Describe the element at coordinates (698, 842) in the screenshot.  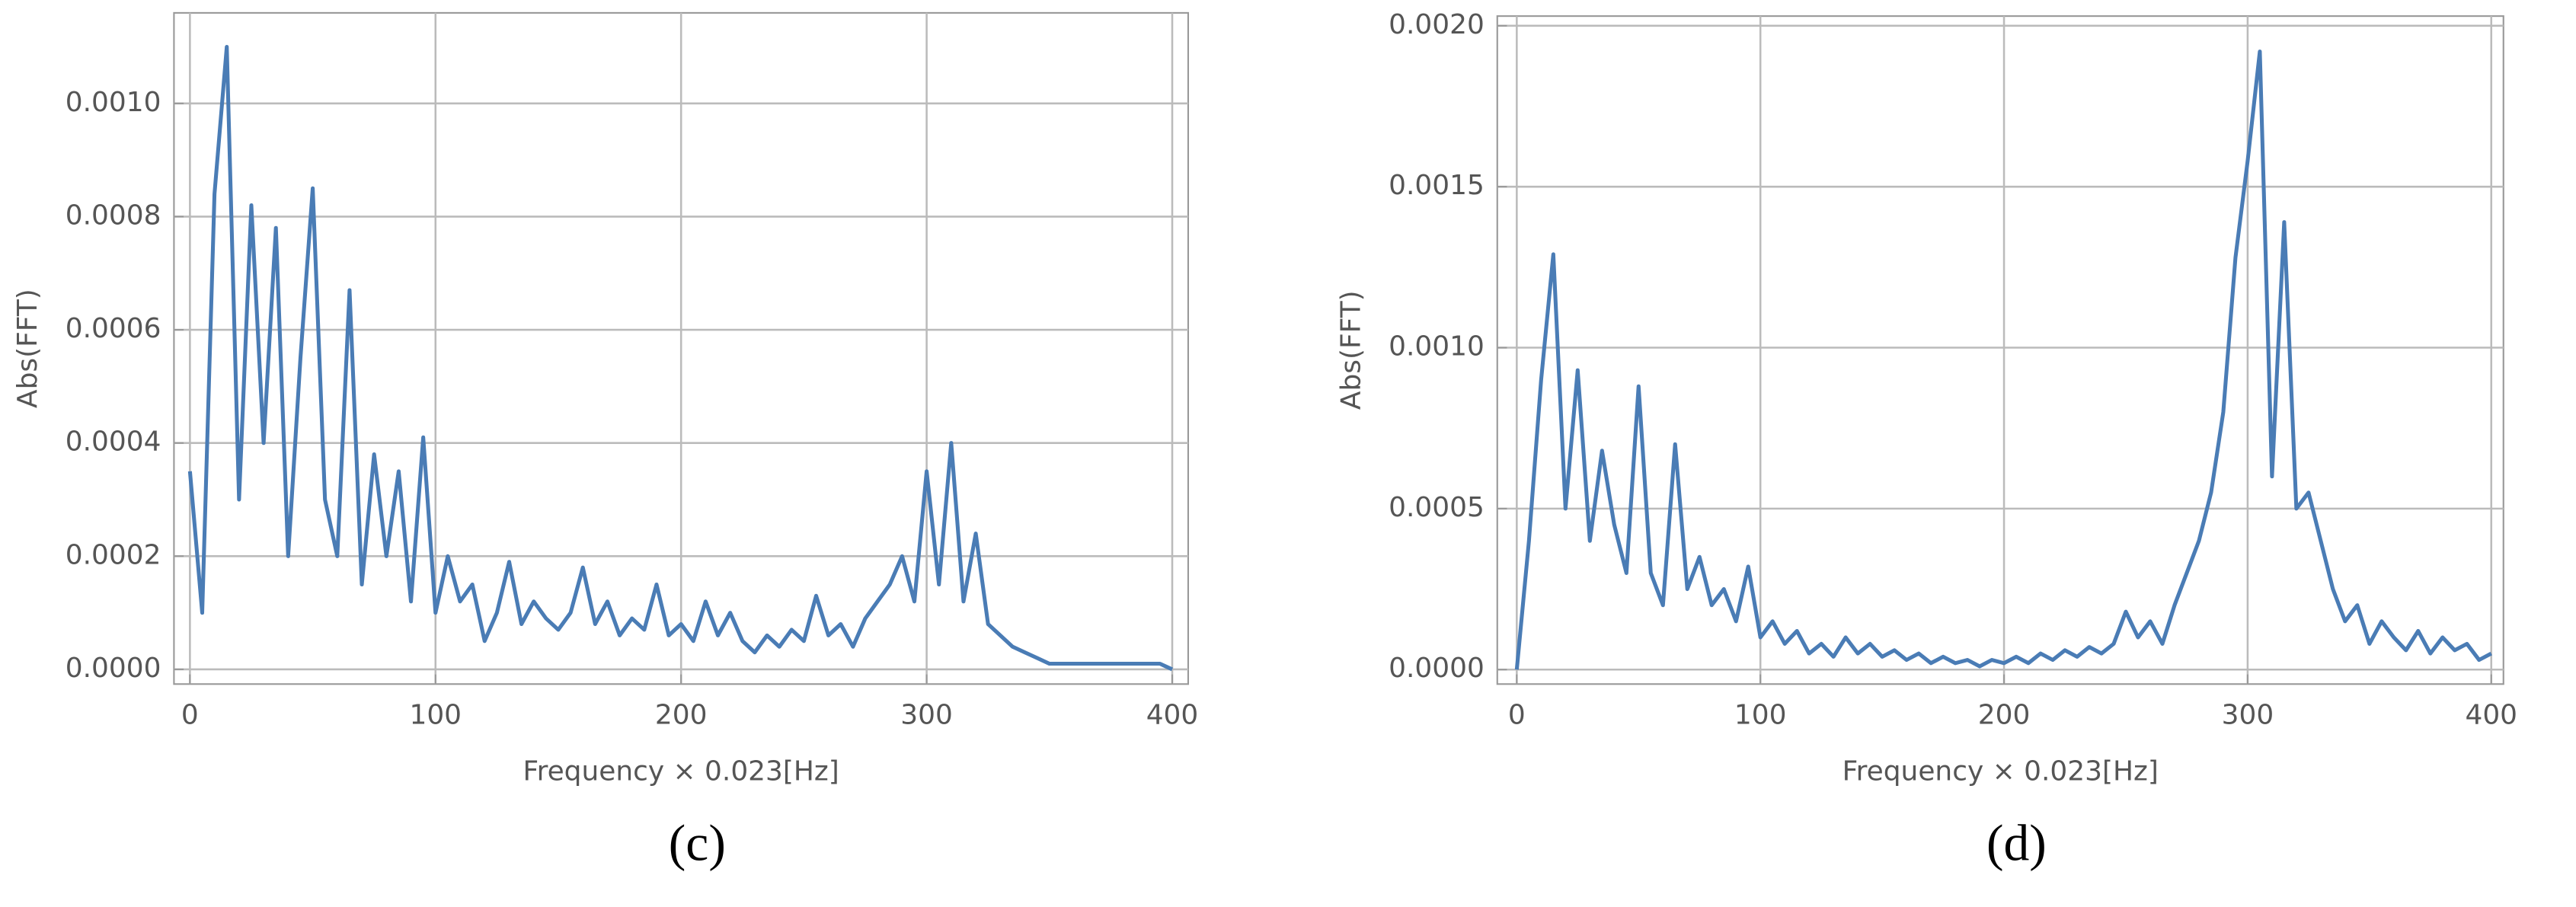
I see `caption: (c)` at that location.